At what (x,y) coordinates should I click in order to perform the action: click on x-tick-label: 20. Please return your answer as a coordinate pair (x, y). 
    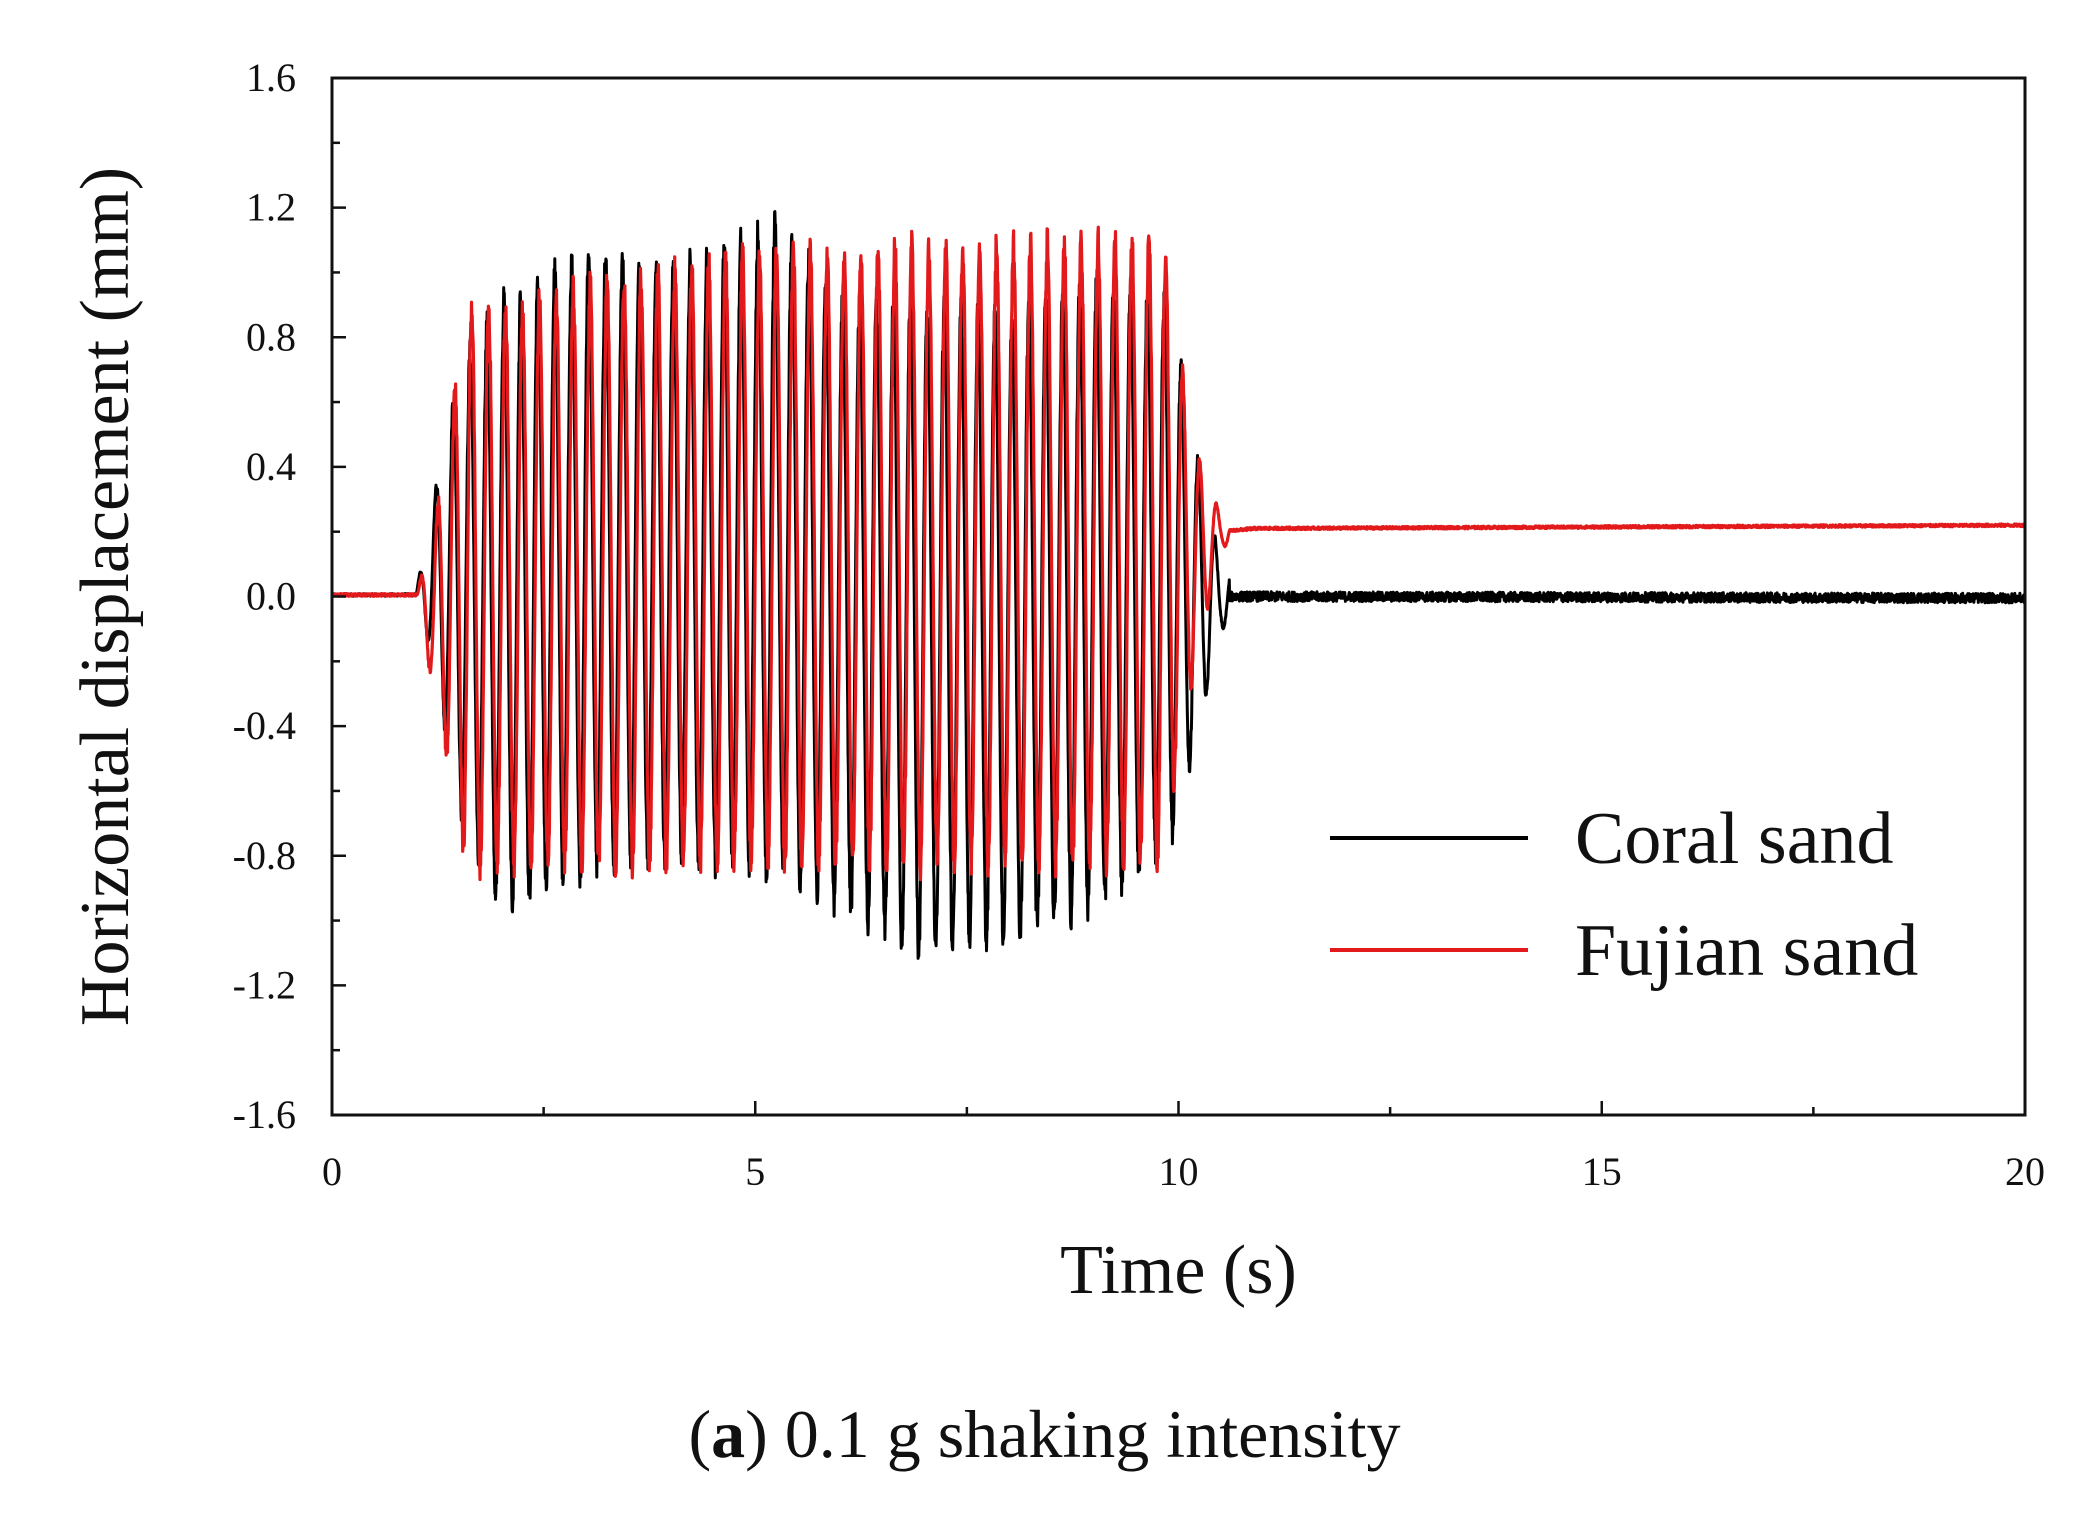
    Looking at the image, I should click on (2025, 1171).